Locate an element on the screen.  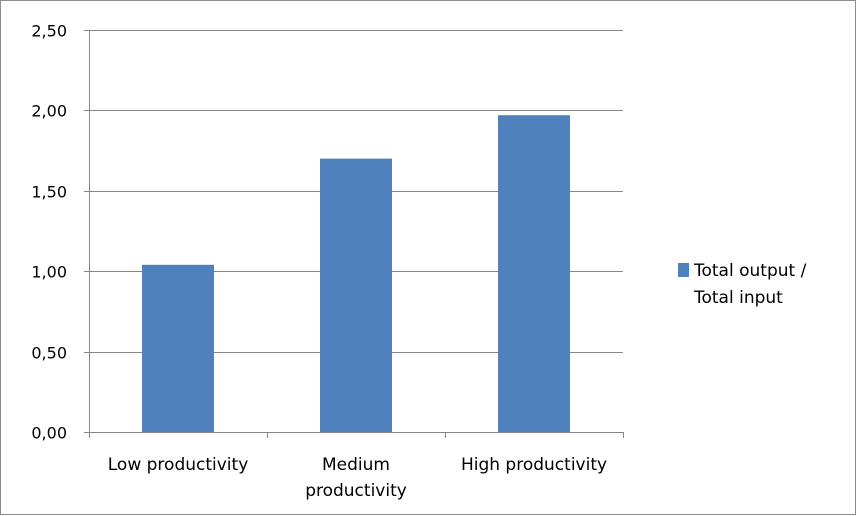
y-tick-label: 0,00 is located at coordinates (49, 433).